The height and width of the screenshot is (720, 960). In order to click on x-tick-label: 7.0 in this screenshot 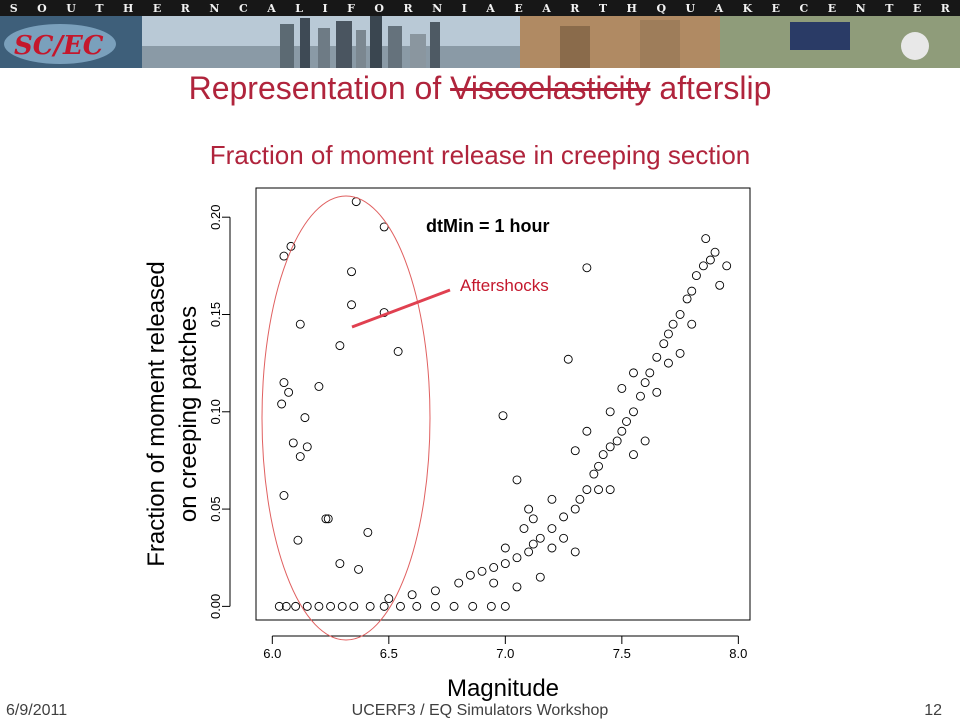, I will do `click(505, 653)`.